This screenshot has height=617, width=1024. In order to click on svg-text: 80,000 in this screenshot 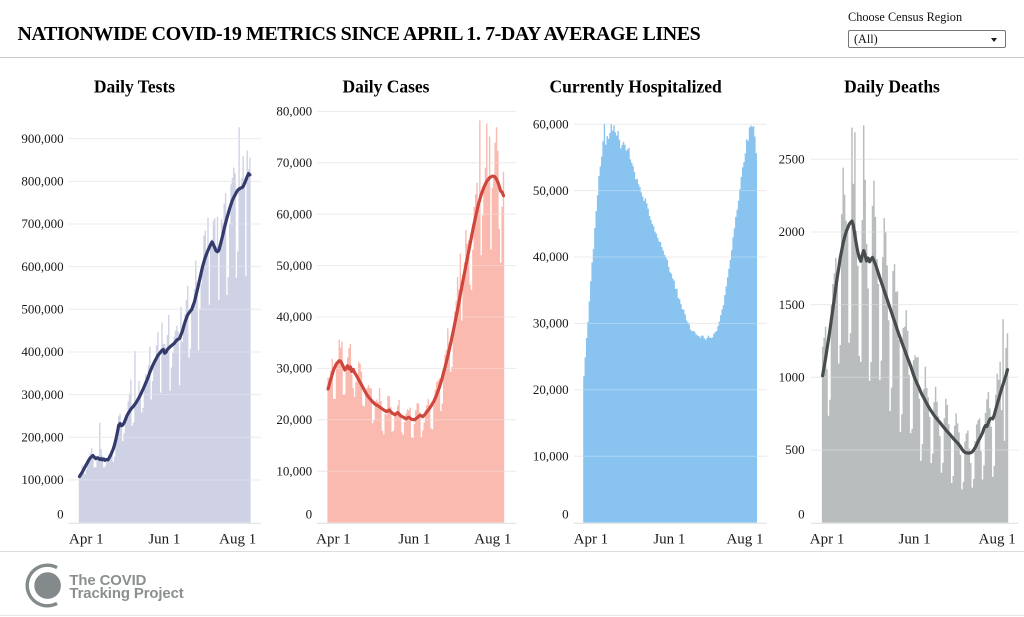, I will do `click(294, 111)`.